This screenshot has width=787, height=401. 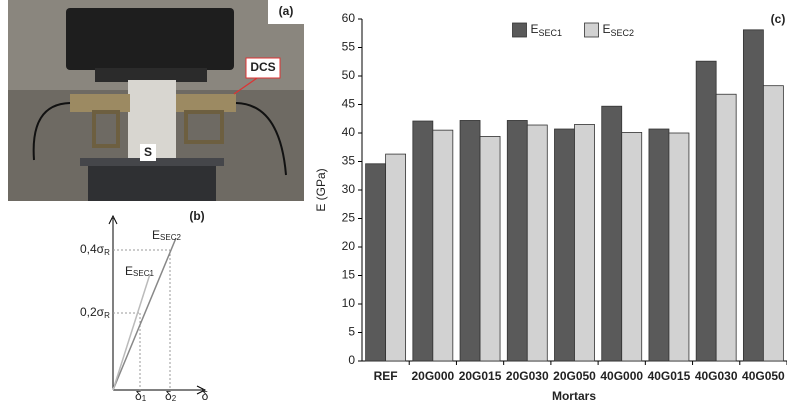 I want to click on y-label: 0,4σR, so click(x=95, y=249).